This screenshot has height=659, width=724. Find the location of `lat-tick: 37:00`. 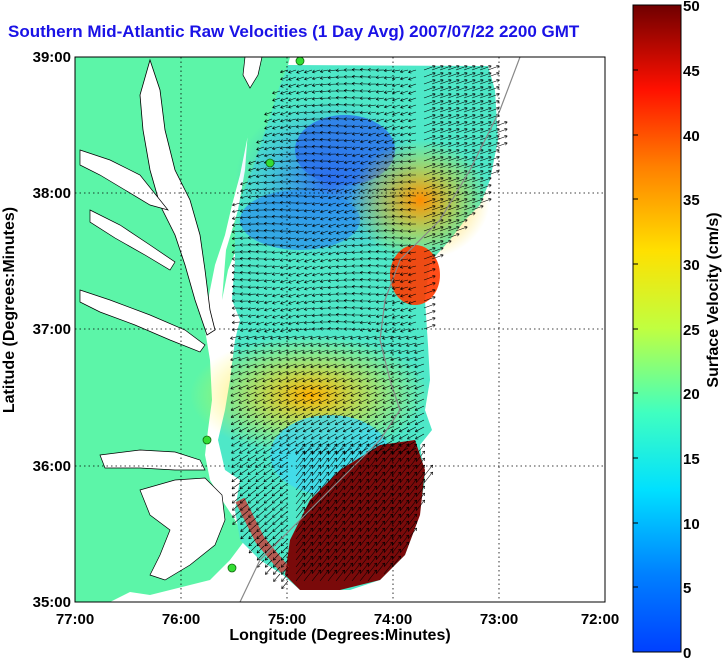

lat-tick: 37:00 is located at coordinates (52, 329).